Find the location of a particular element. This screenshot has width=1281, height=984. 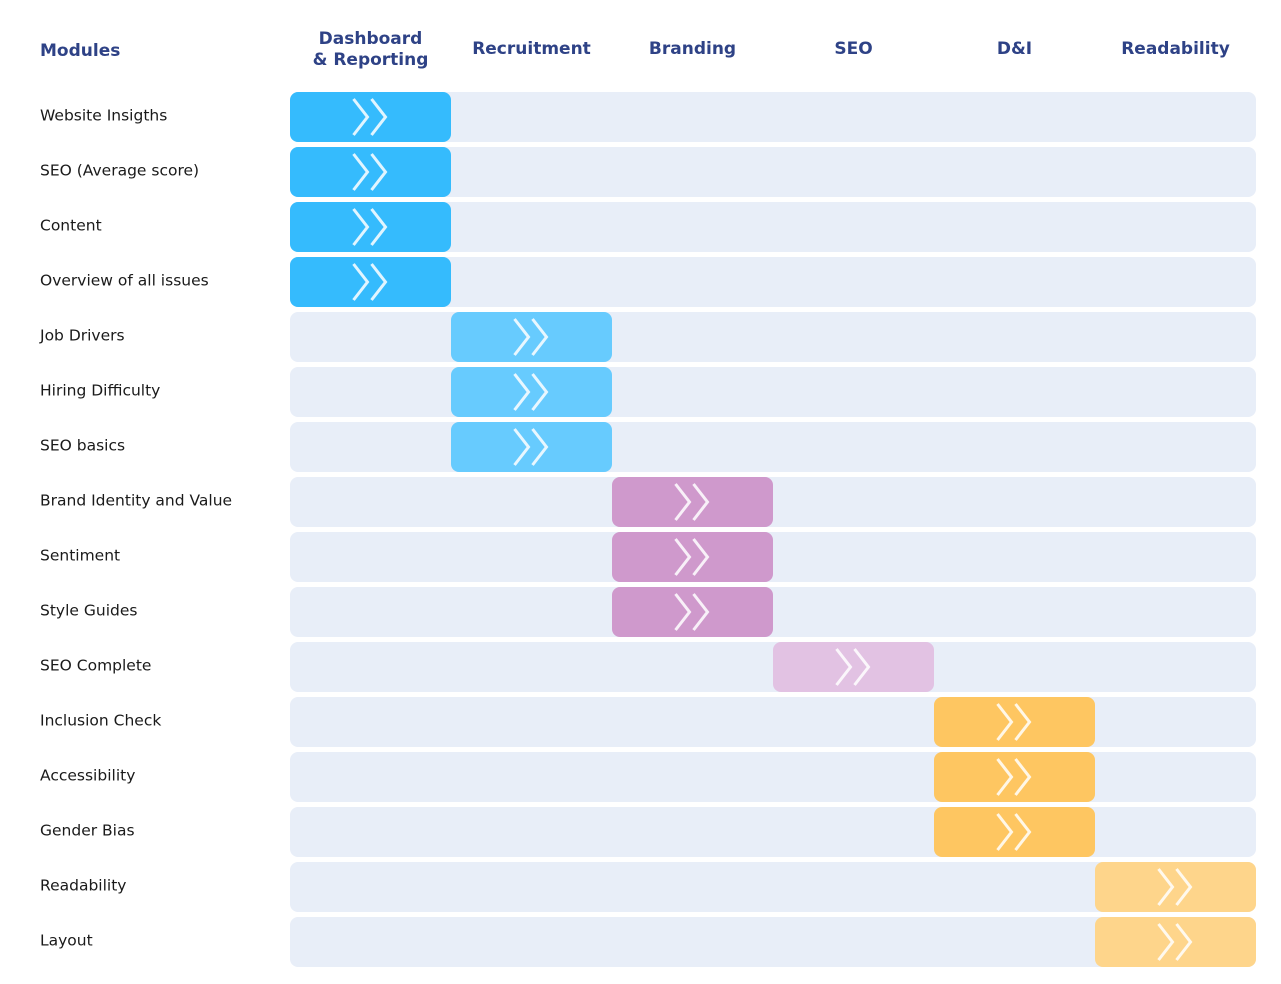

row-label: Style Guides is located at coordinates (88, 611).